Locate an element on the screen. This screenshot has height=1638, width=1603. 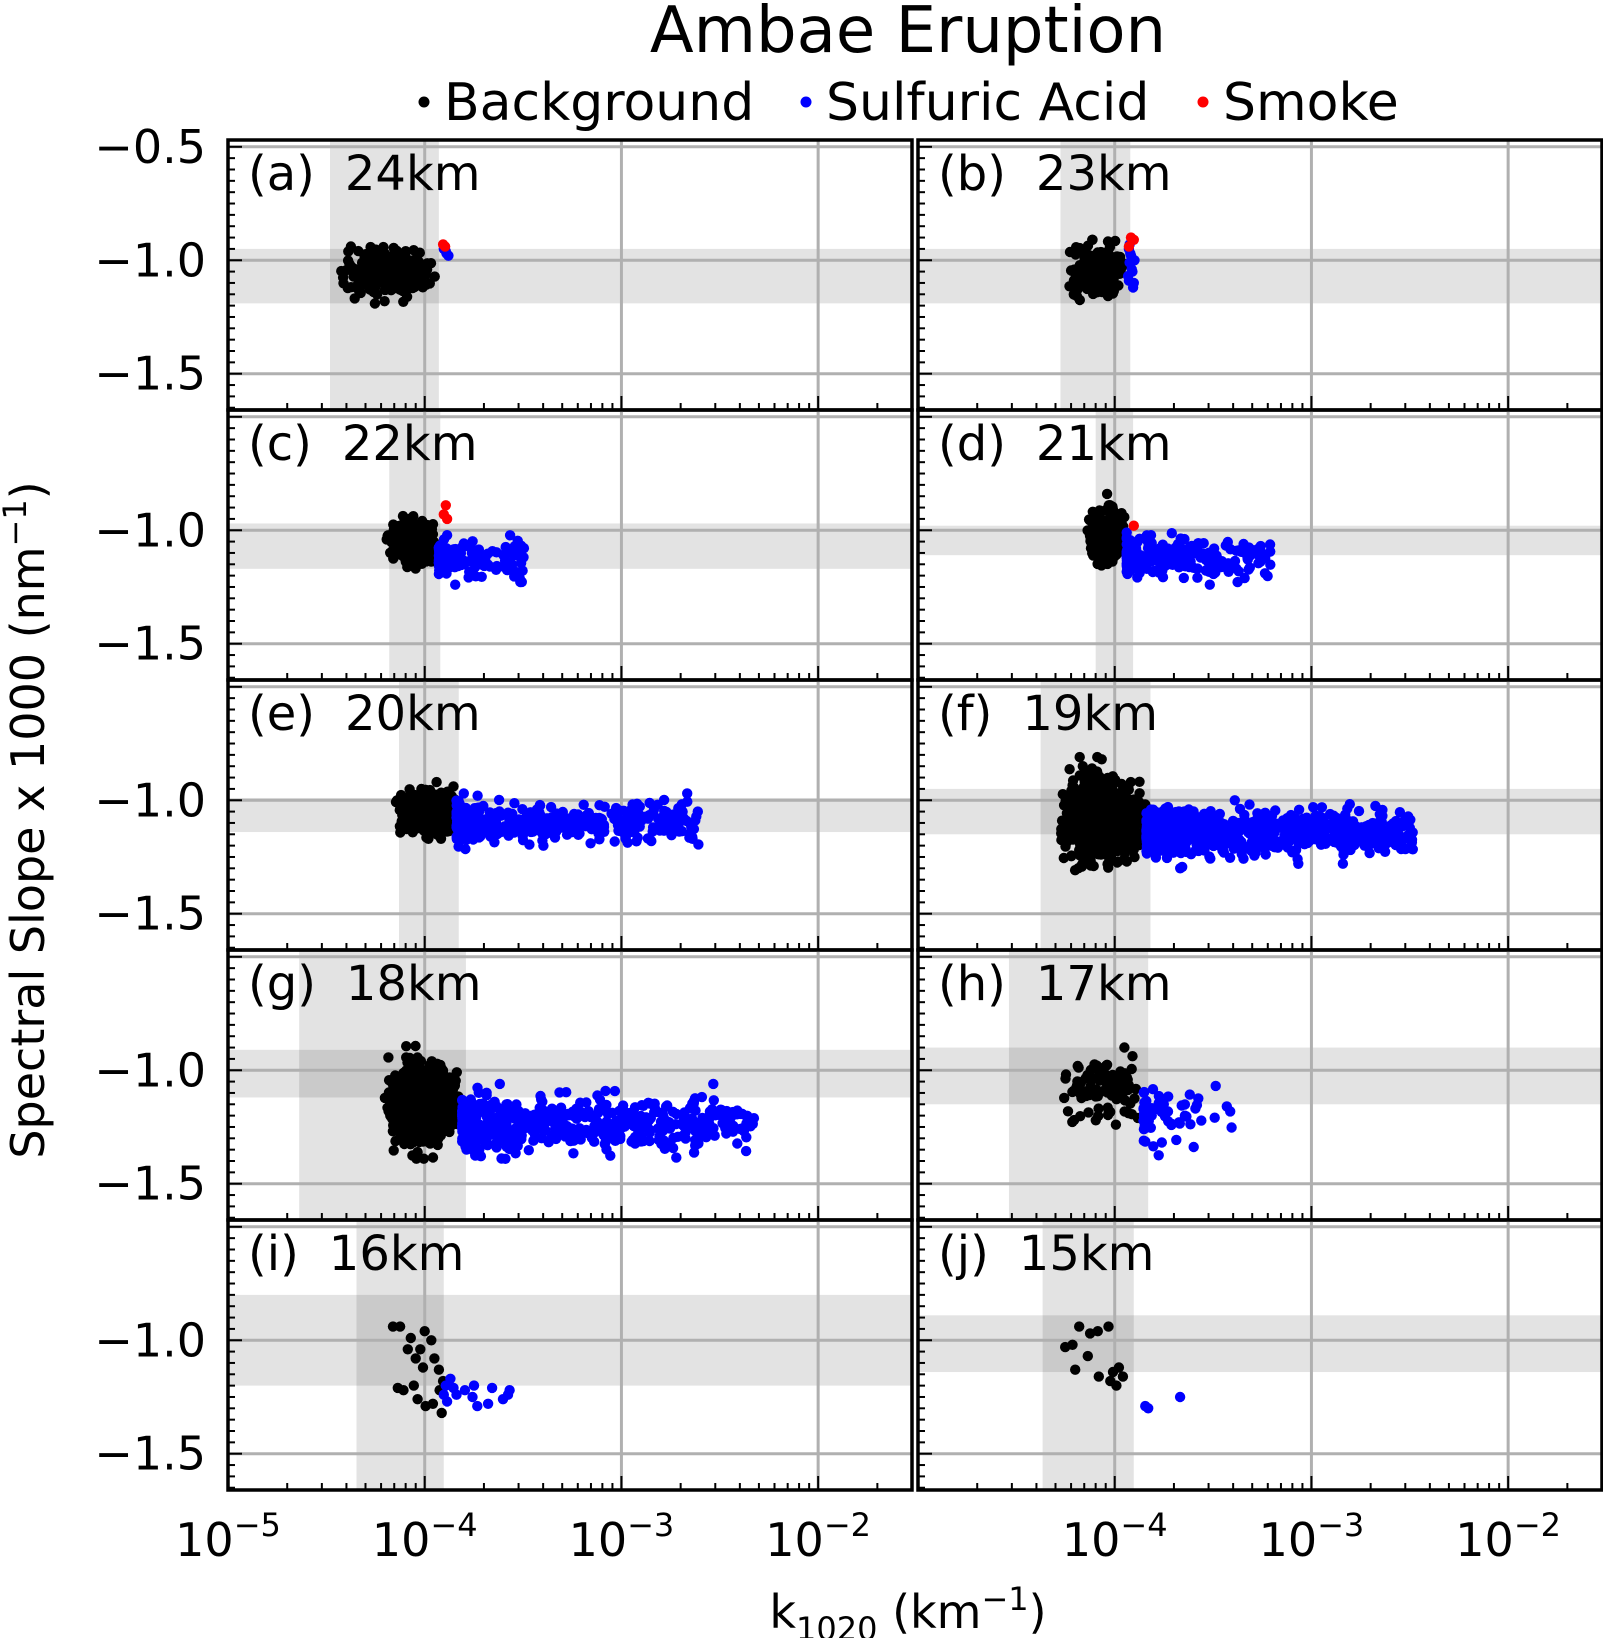
legend-label-smoke: Smoke is located at coordinates (1311, 103).